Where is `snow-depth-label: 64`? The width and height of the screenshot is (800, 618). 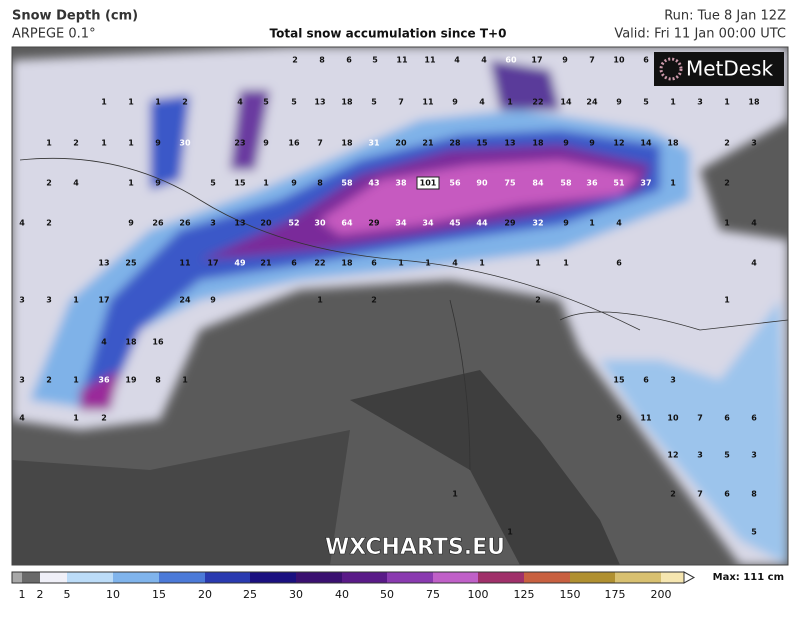
snow-depth-label: 64 is located at coordinates (347, 223).